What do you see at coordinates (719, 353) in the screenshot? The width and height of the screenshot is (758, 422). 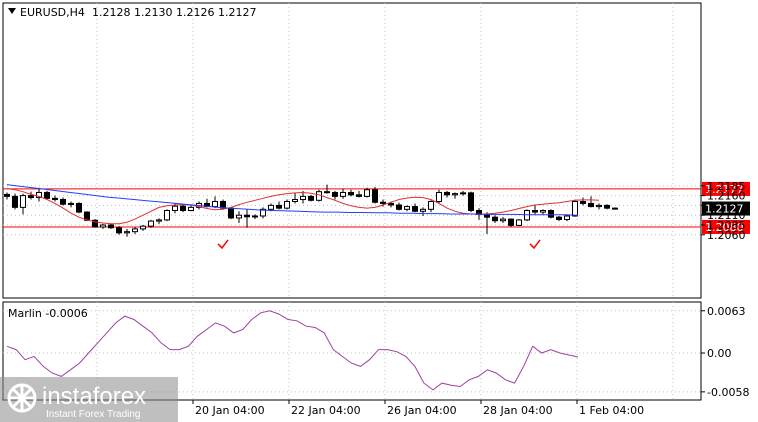 I see `oscillator-tick-label: 0.00` at bounding box center [719, 353].